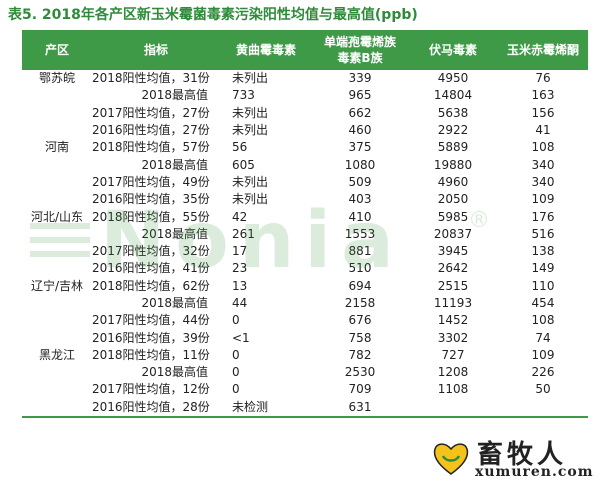  I want to click on indicator-cell: 2018阳性均值，55份, so click(151, 216).